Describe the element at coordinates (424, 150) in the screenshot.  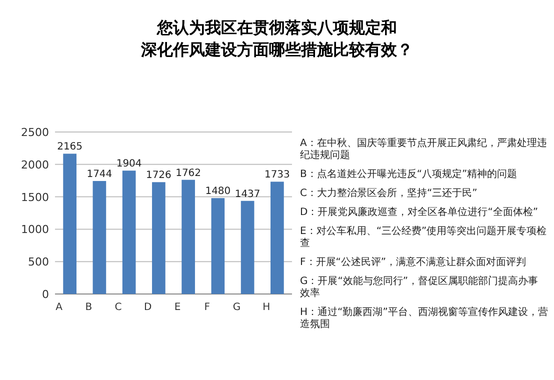
I see `text: A：在中秋、国庆等重要节点开展正风肃纪，严肃处理违纪违规问题` at that location.